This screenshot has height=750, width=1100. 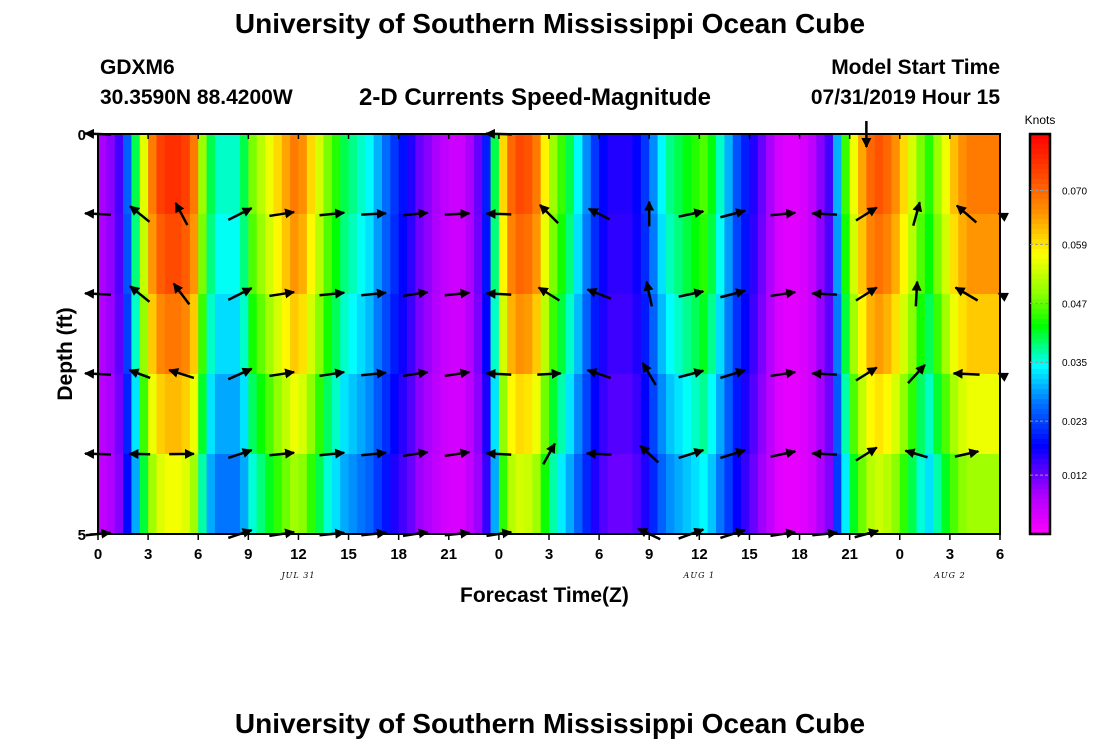 I want to click on colorbar-tick-label: 0.070, so click(x=1074, y=191).